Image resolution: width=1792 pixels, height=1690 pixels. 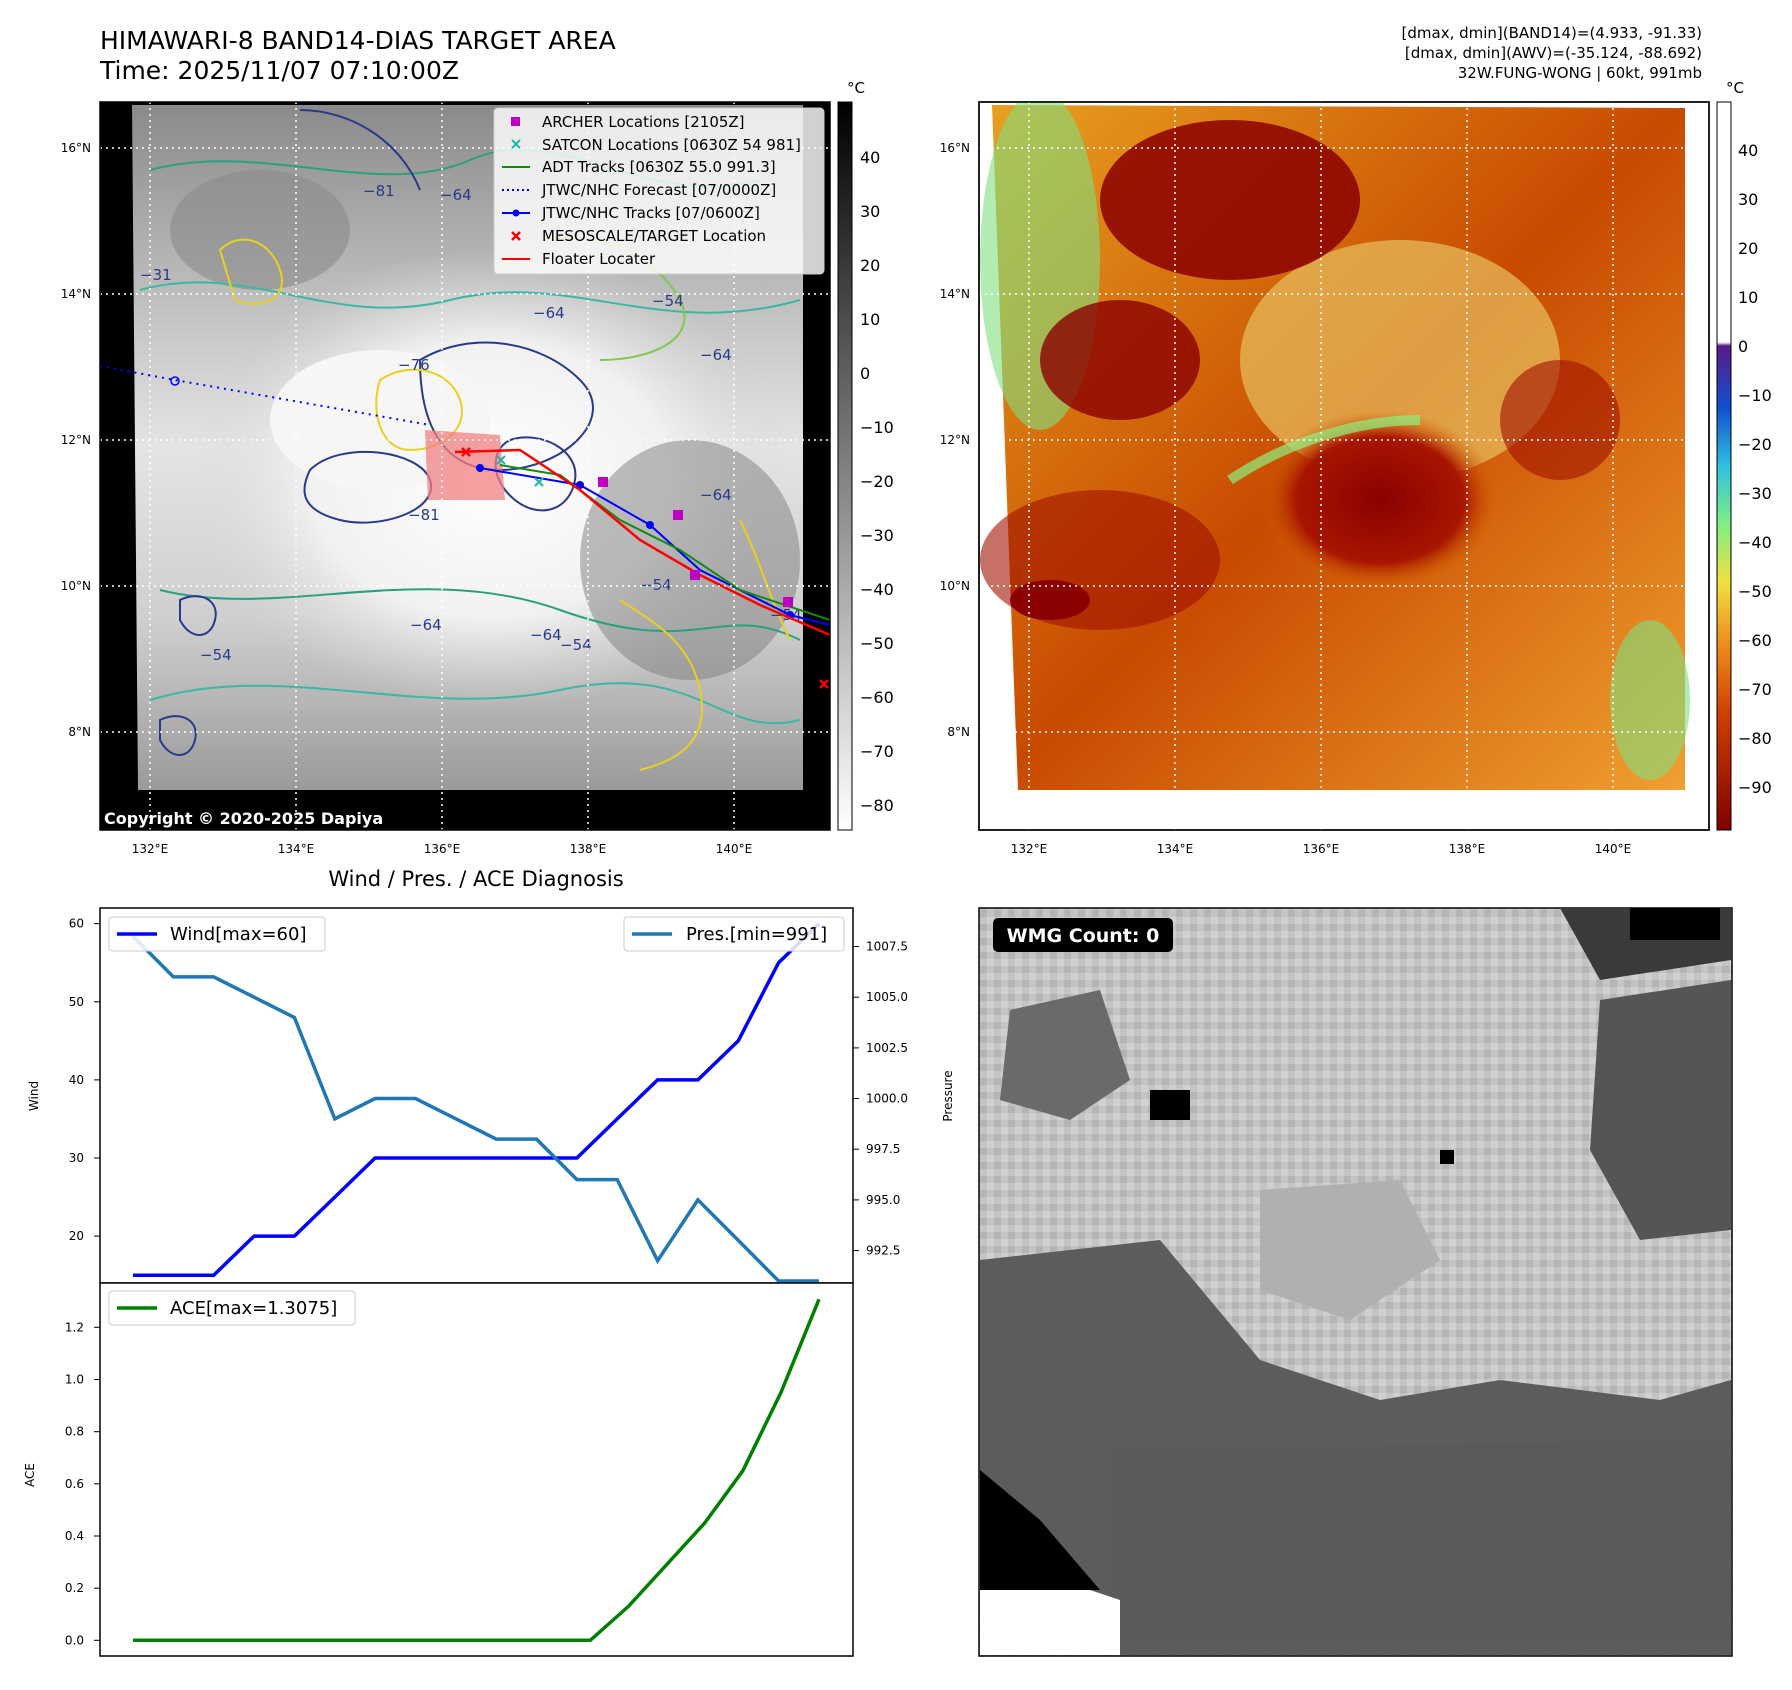 What do you see at coordinates (756, 934) in the screenshot?
I see `pressure-legend-label: Pres.[min=991]` at bounding box center [756, 934].